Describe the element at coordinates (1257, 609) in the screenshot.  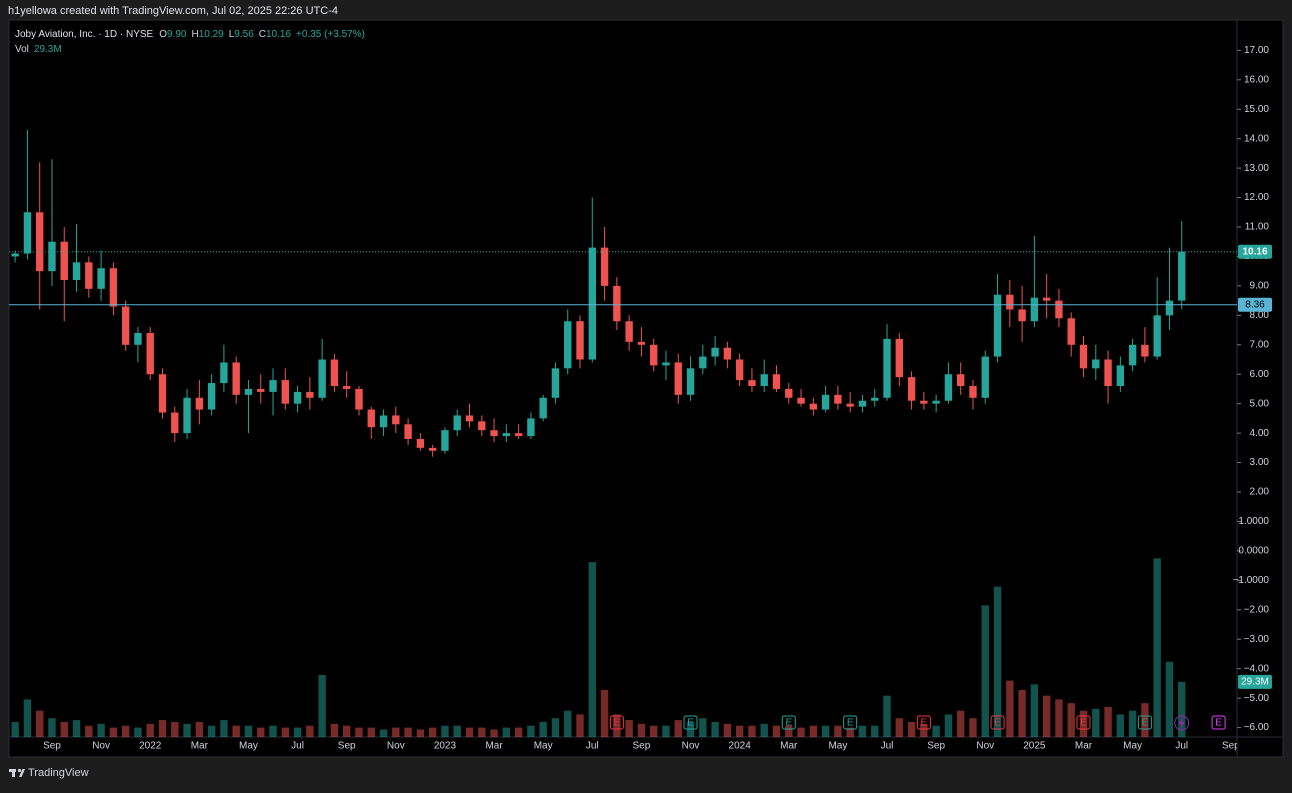
I see `y-tick-label: −2.00` at that location.